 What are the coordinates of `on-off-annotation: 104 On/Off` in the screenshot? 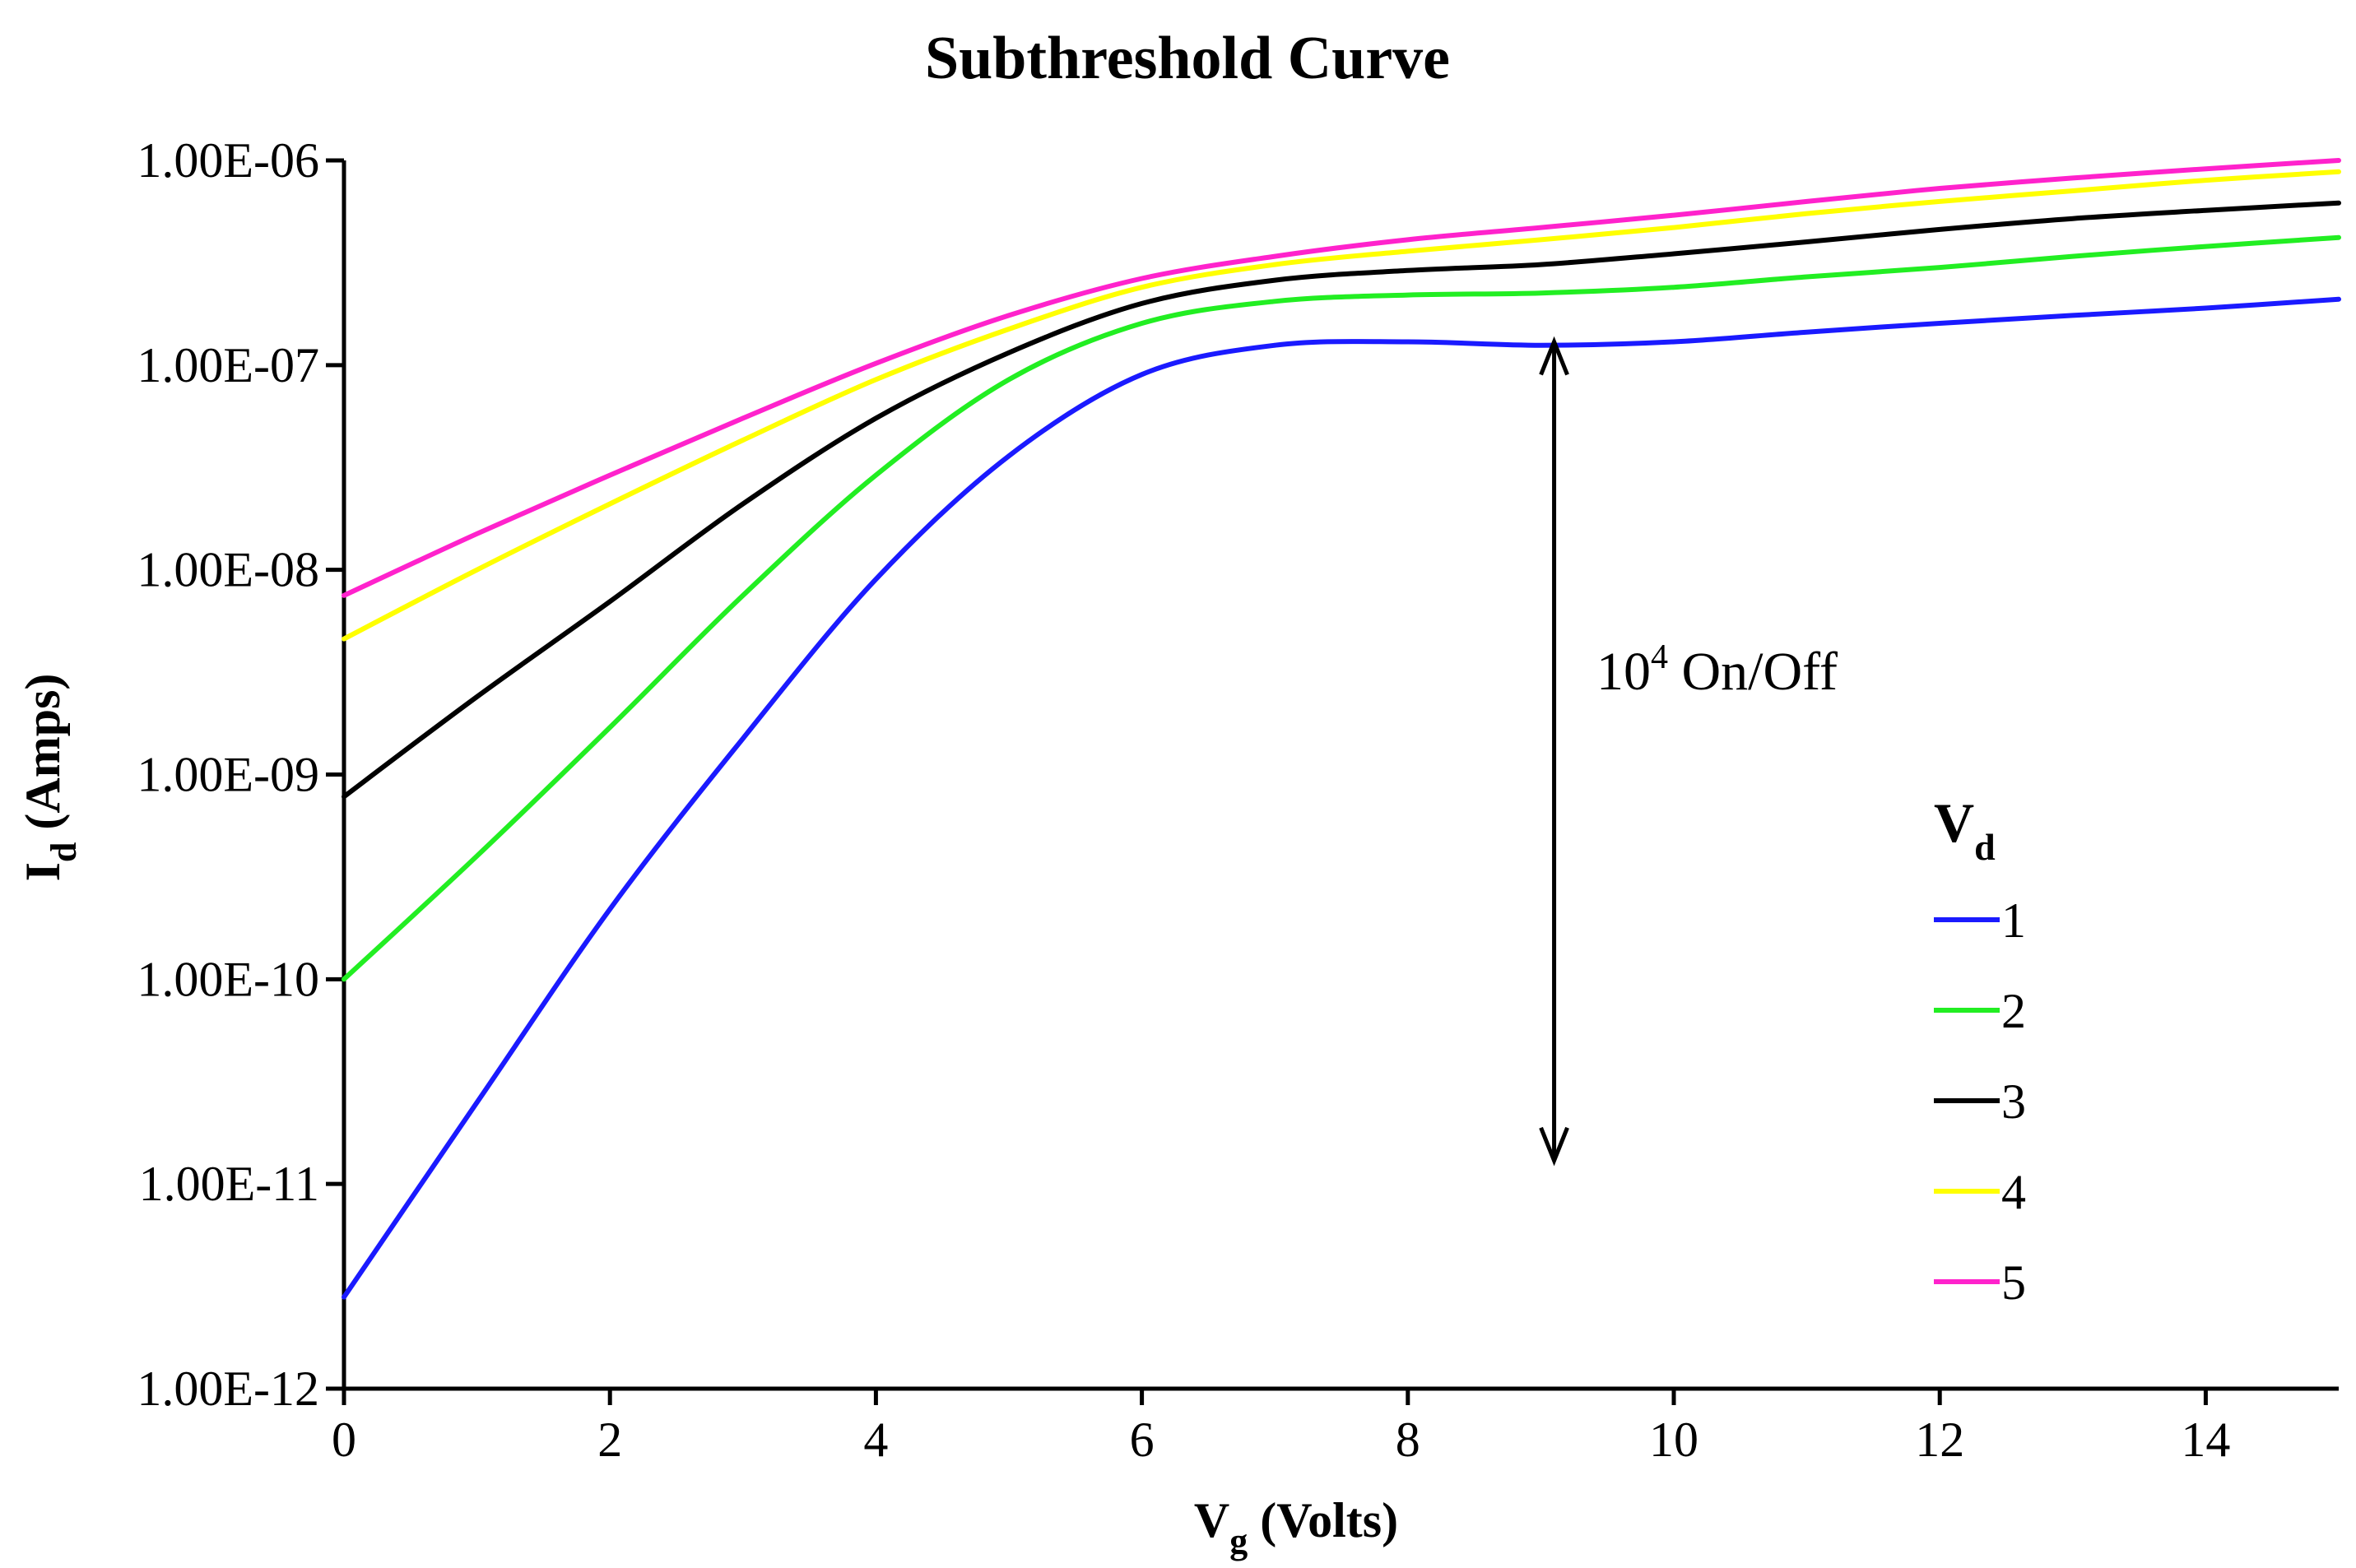 It's located at (1688, 751).